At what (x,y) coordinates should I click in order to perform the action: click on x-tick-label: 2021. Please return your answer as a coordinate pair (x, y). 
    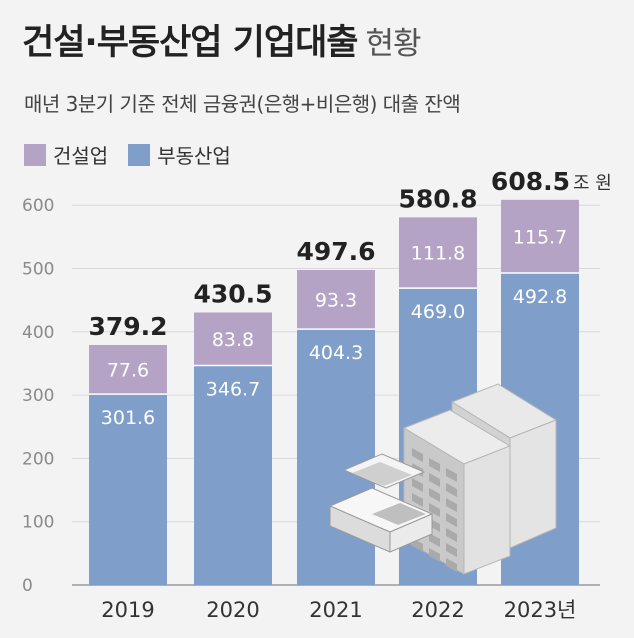
    Looking at the image, I should click on (335, 610).